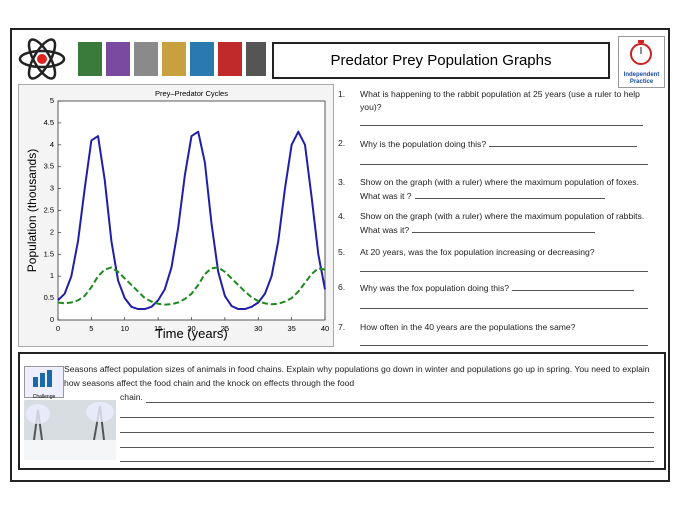 The height and width of the screenshot is (509, 678). Describe the element at coordinates (49, 209) in the screenshot. I see `y-tick-label: 2.5` at that location.